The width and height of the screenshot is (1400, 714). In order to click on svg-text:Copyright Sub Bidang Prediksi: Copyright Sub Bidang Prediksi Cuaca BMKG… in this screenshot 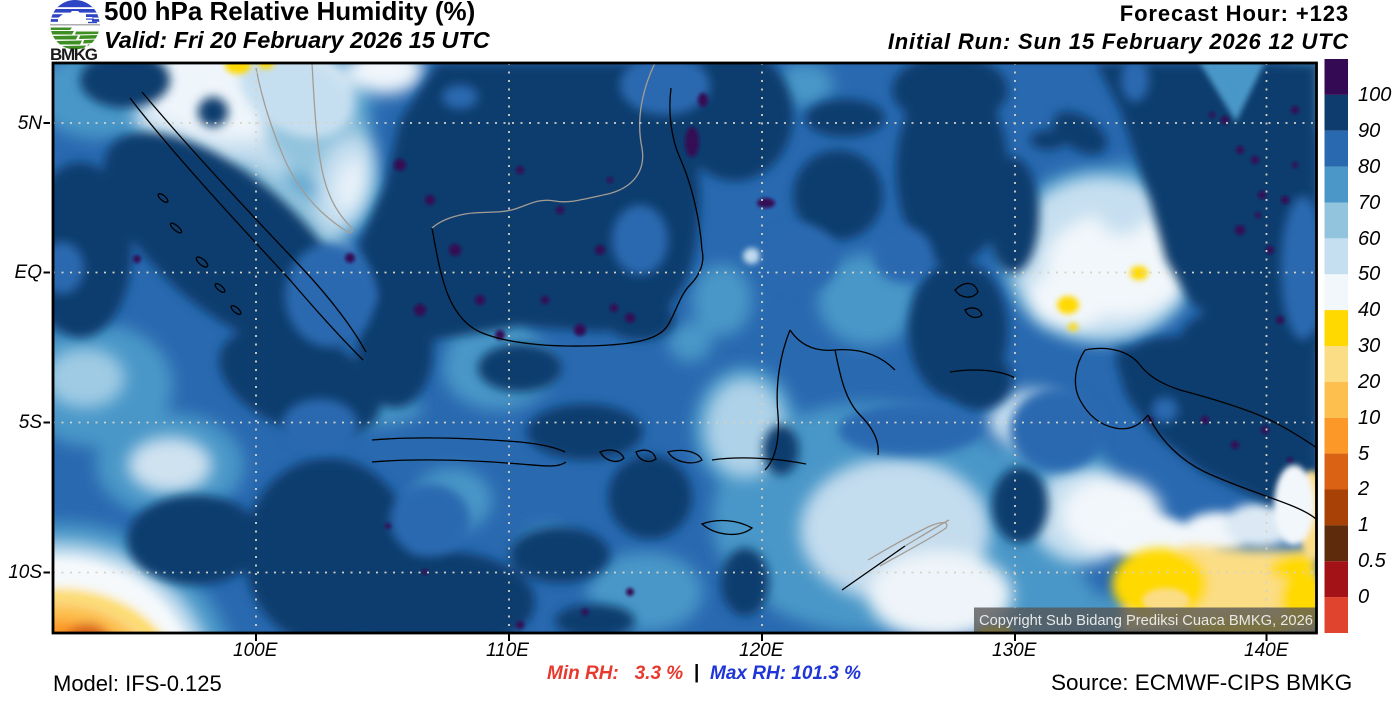, I will do `click(1146, 621)`.